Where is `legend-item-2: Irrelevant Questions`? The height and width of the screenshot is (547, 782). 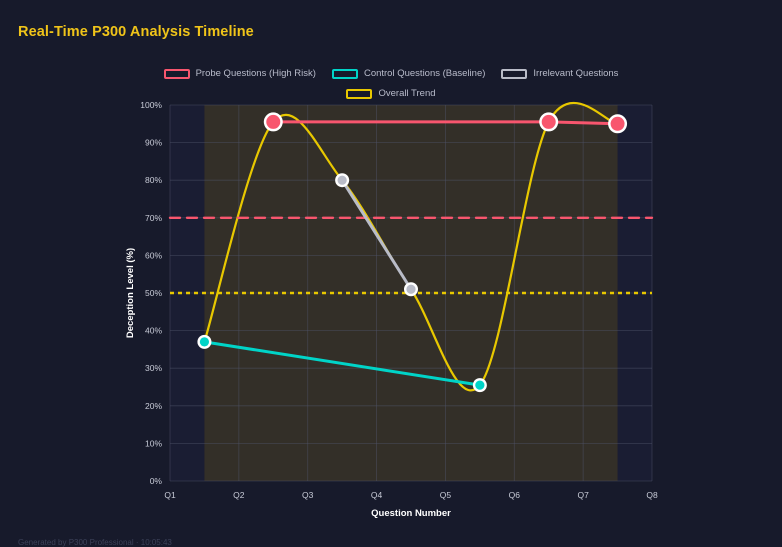
legend-item-2: Irrelevant Questions is located at coordinates (559, 74).